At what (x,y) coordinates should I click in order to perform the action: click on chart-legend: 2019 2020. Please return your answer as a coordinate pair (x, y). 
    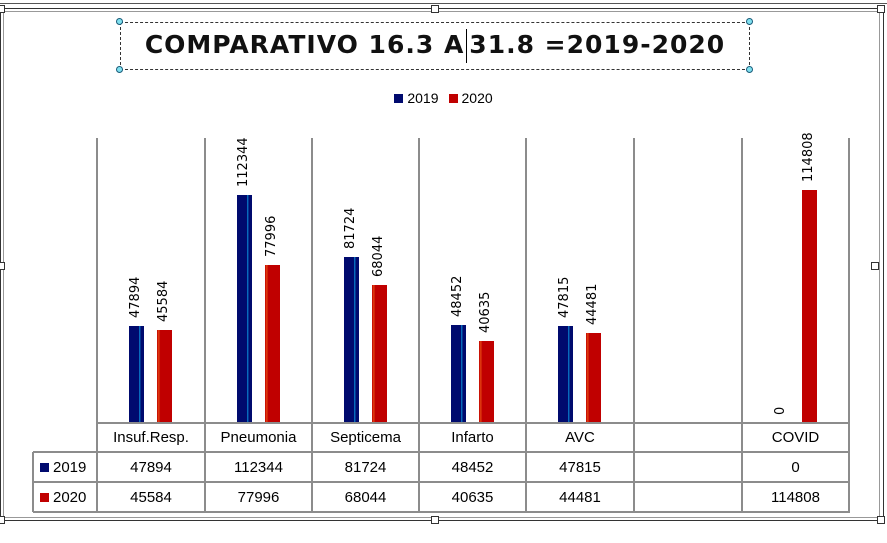
    Looking at the image, I should click on (443, 98).